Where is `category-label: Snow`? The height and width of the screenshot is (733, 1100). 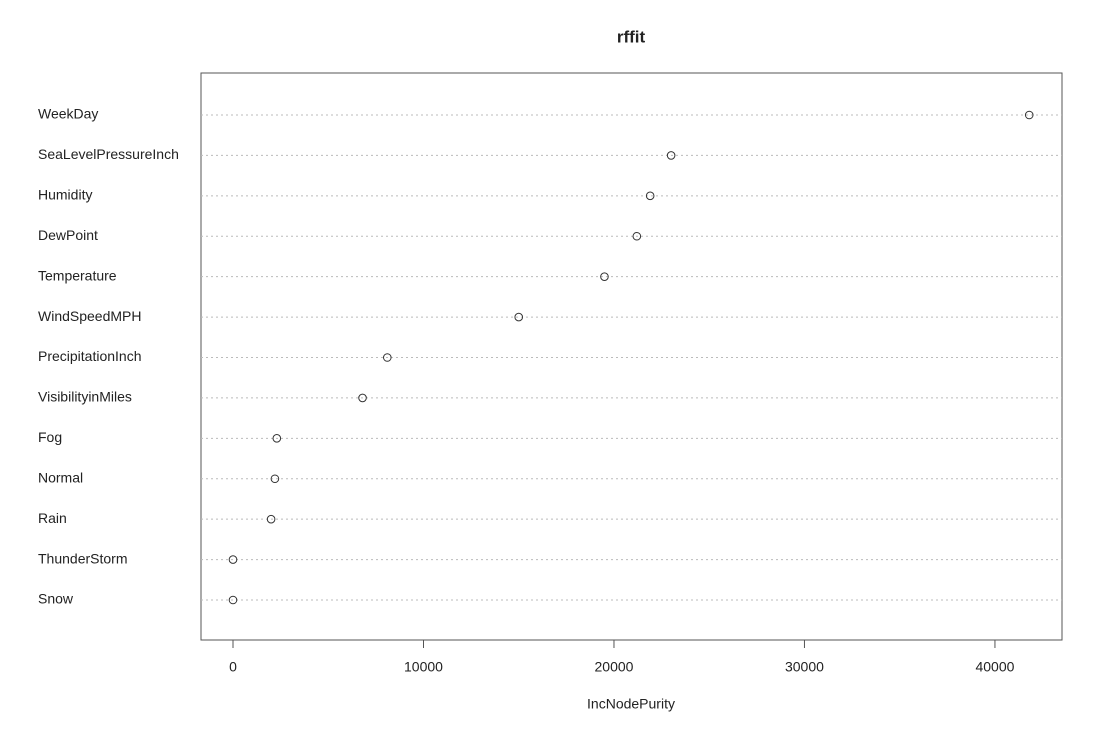
category-label: Snow is located at coordinates (56, 599).